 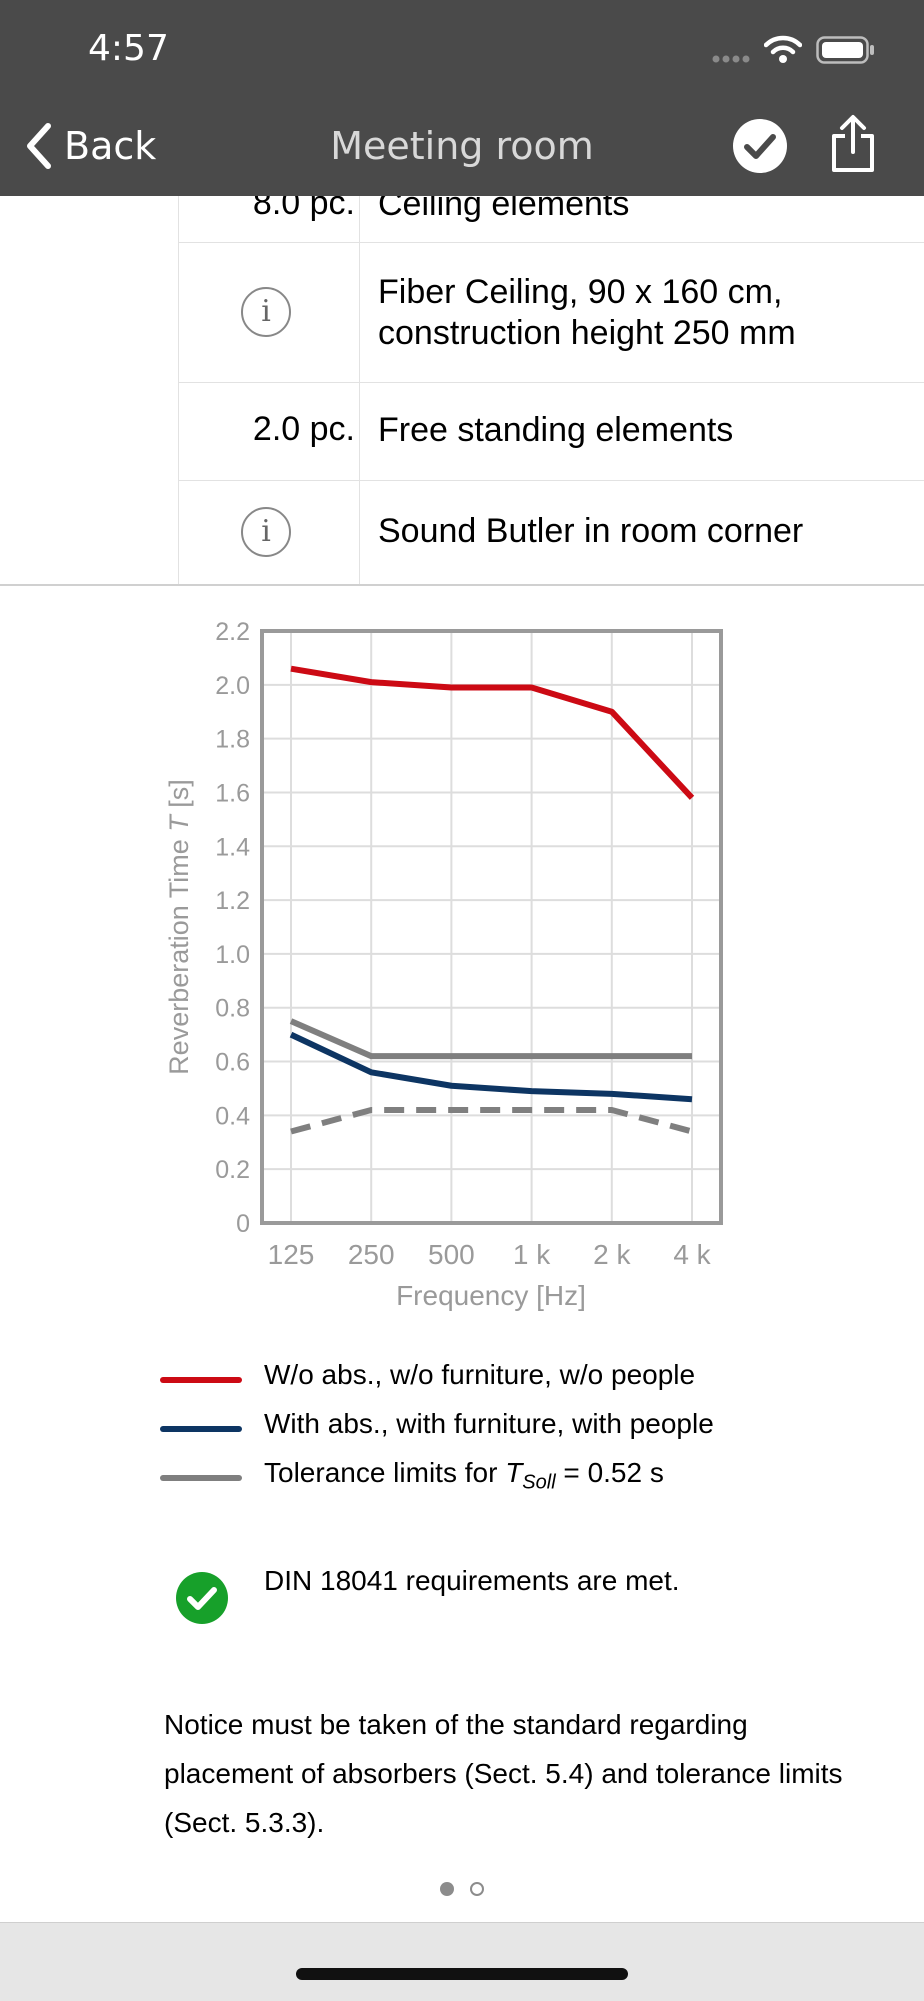 What do you see at coordinates (303, 429) in the screenshot?
I see `row-quantity: 2.0 pc.` at bounding box center [303, 429].